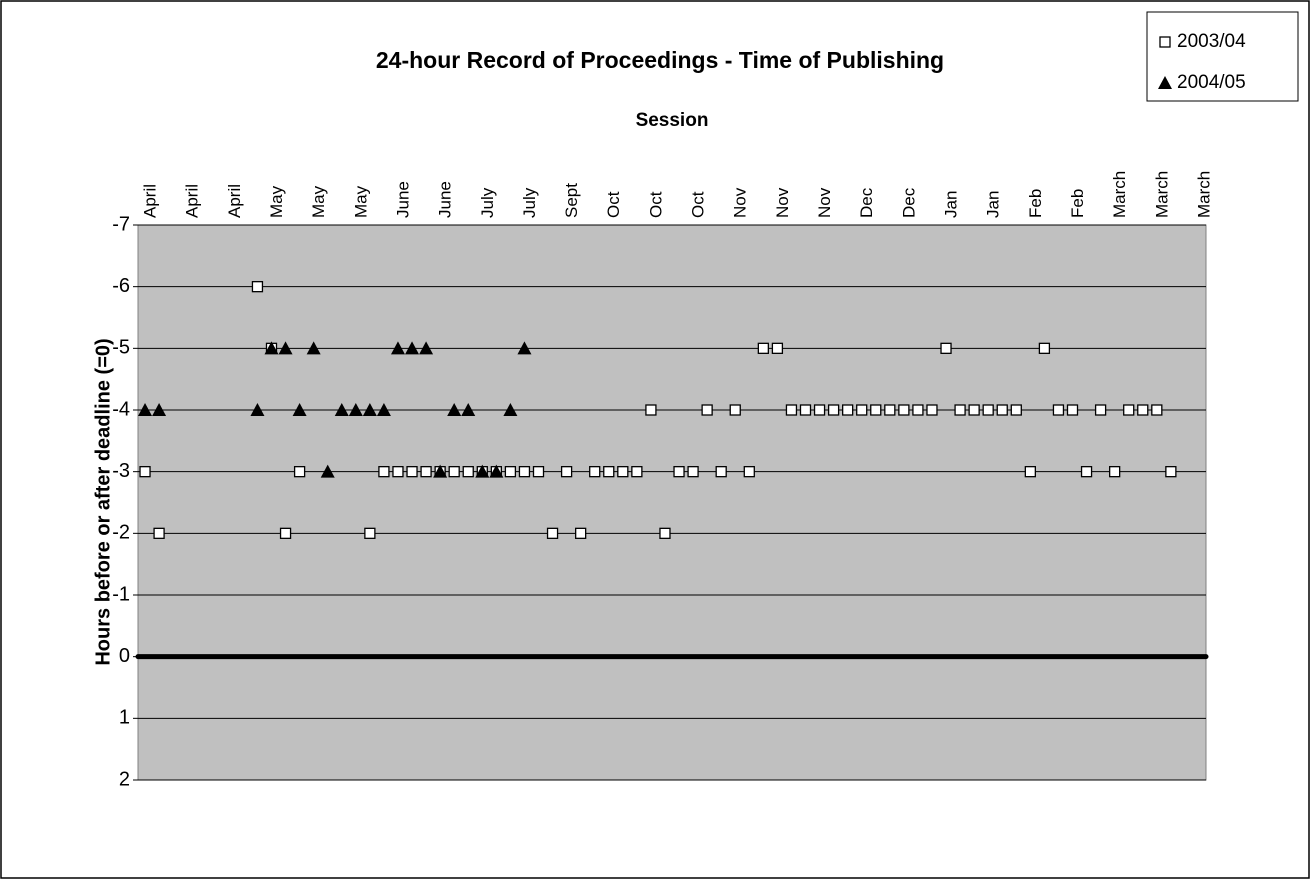  What do you see at coordinates (121, 409) in the screenshot?
I see `y-tick-label: -4` at bounding box center [121, 409].